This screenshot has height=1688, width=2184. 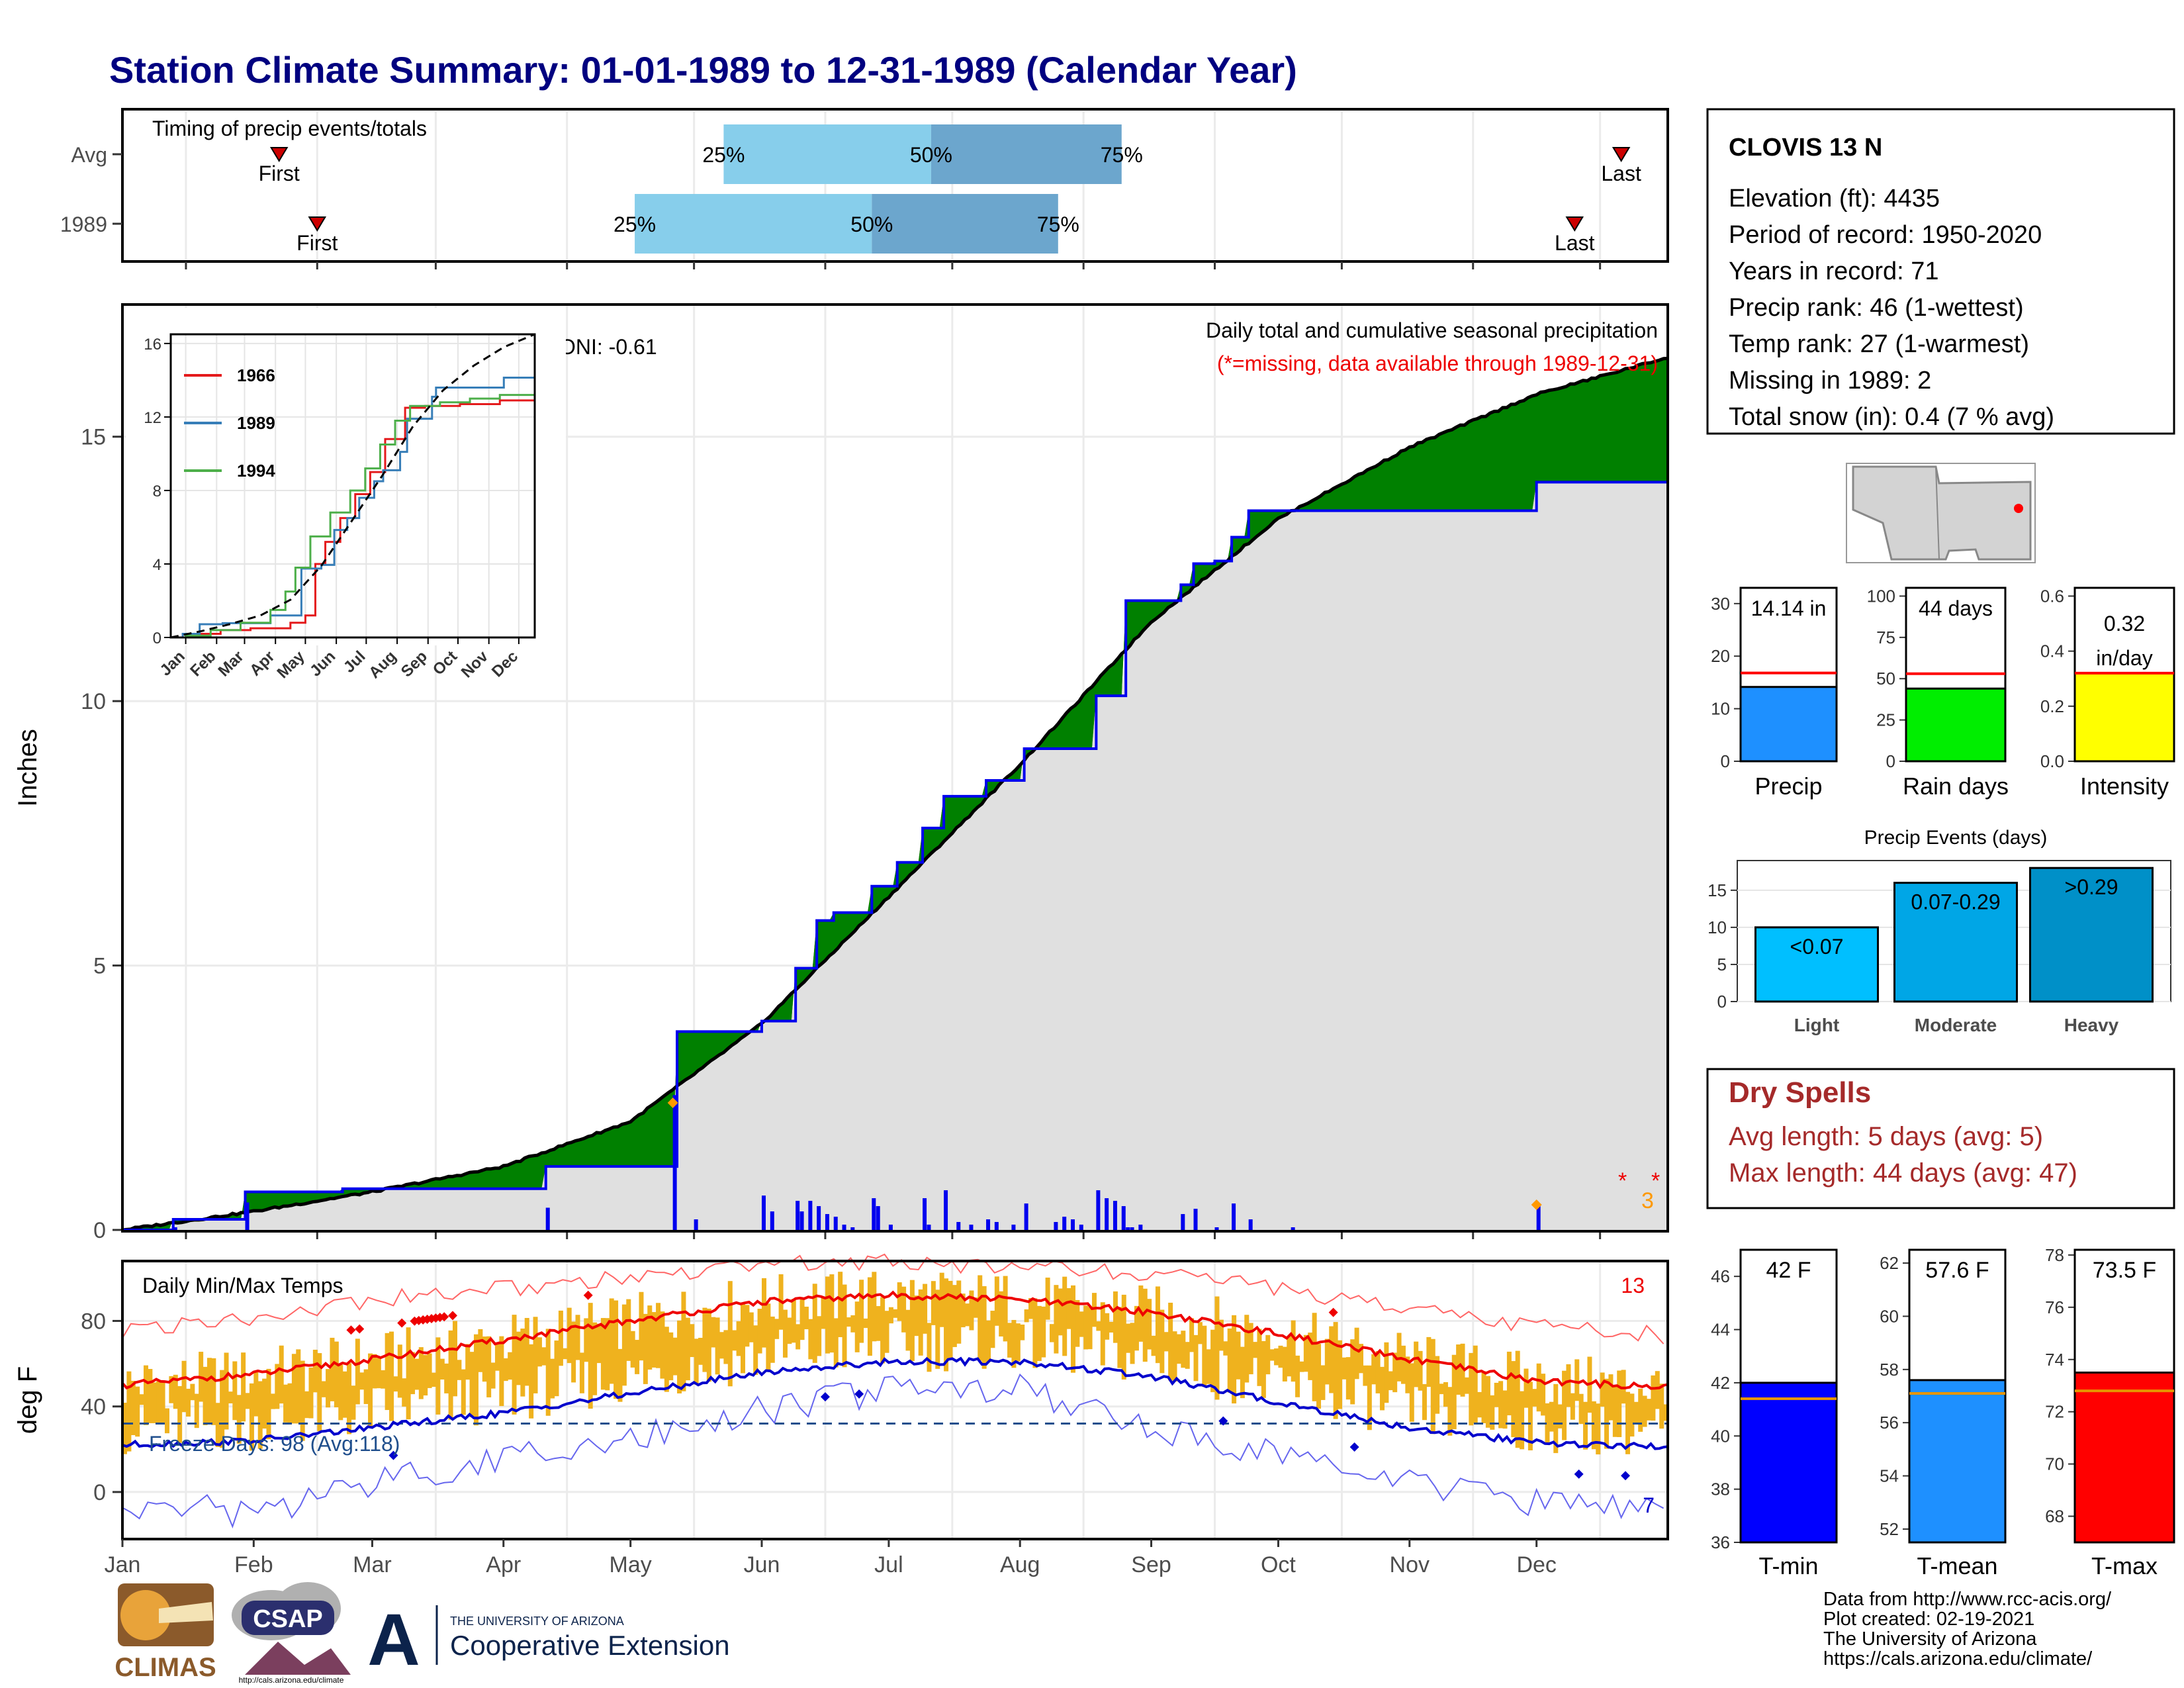 What do you see at coordinates (291, 1633) in the screenshot?
I see `csap-logo: CSAP http://cals.arizona.edu/climate` at bounding box center [291, 1633].